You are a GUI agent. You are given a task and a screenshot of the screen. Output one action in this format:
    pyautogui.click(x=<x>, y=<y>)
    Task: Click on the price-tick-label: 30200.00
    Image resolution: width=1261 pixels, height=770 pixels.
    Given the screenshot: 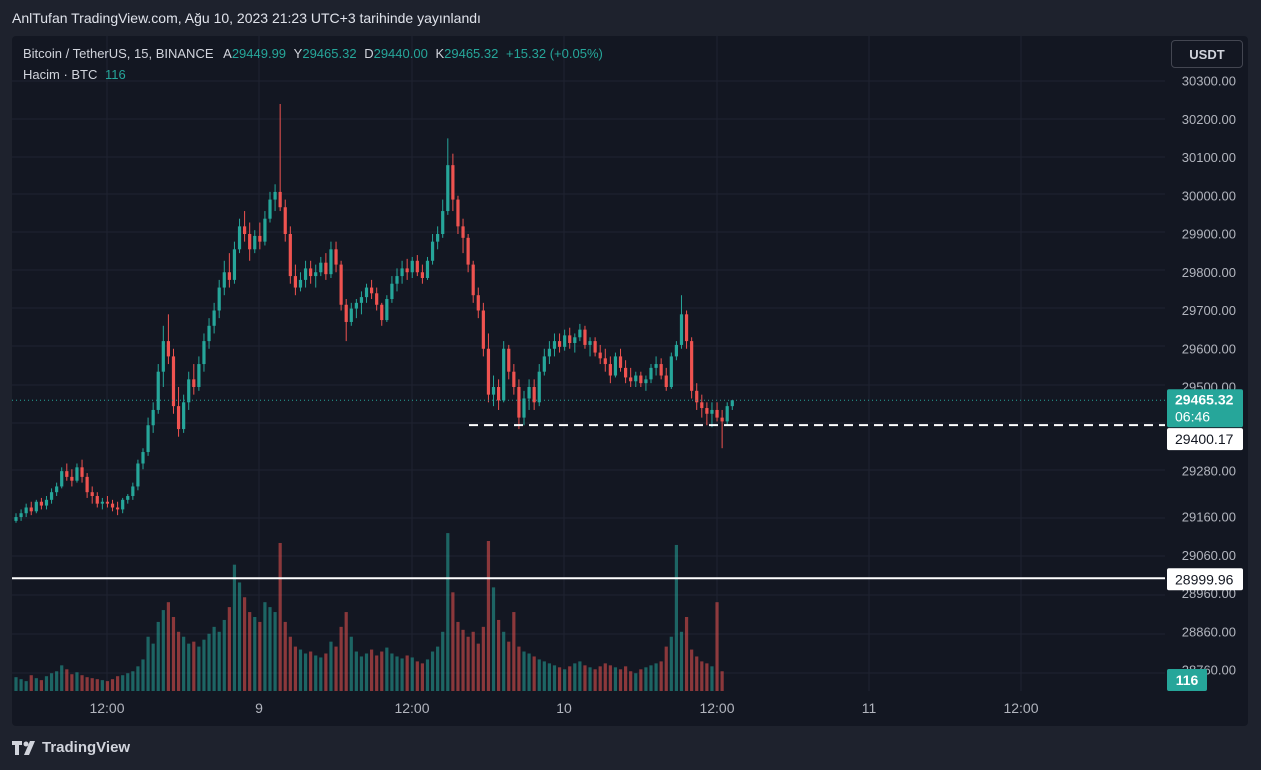 What is the action you would take?
    pyautogui.click(x=1209, y=119)
    